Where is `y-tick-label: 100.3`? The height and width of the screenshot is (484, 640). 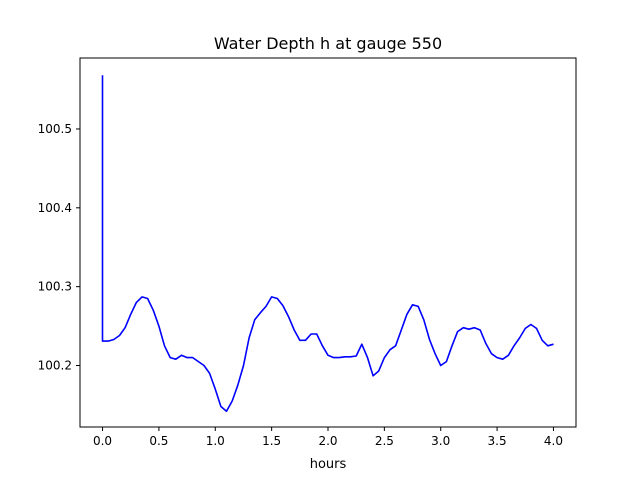 y-tick-label: 100.3 is located at coordinates (55, 287).